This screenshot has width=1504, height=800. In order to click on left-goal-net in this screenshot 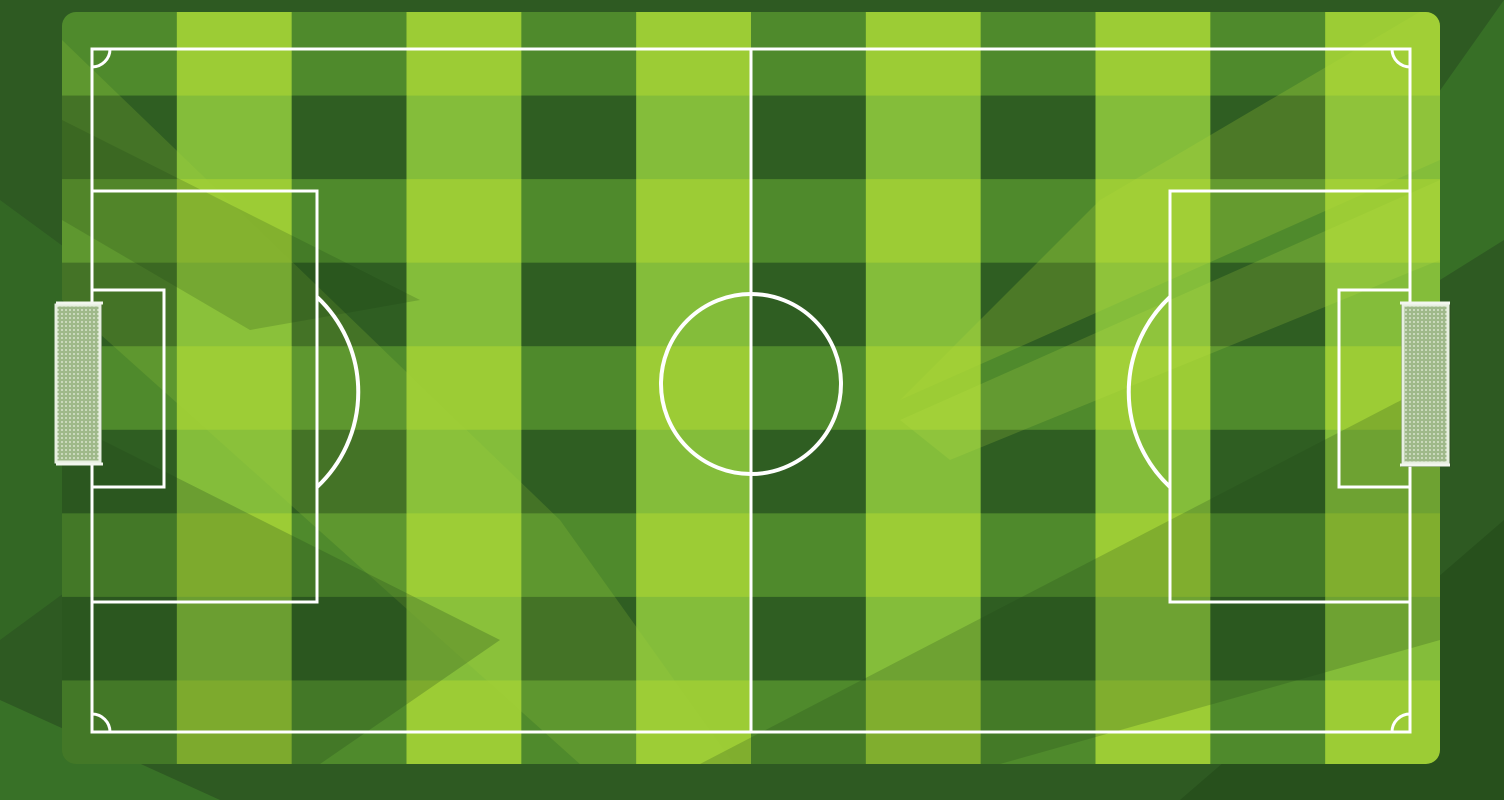, I will do `click(78, 383)`.